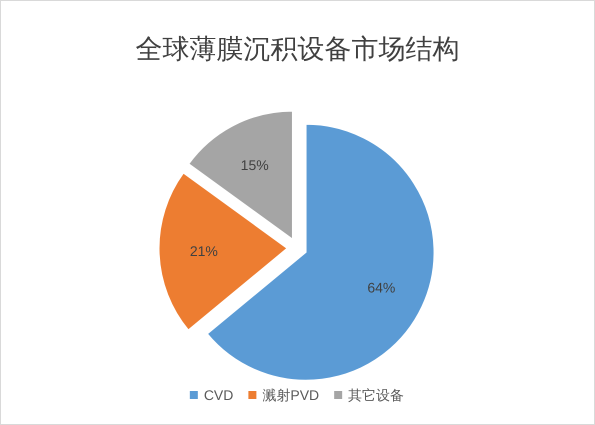 The image size is (595, 425). I want to click on legend-label: 溅射PVD, so click(291, 395).